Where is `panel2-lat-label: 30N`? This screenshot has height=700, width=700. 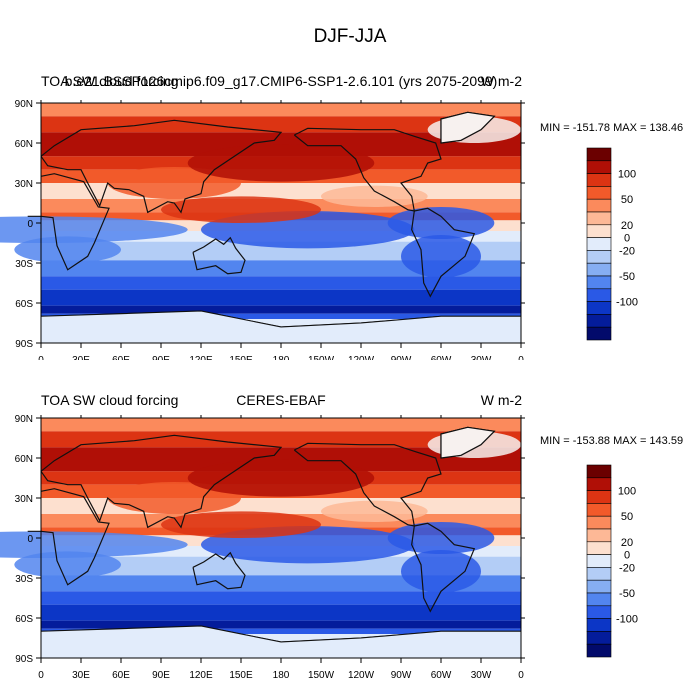 panel2-lat-label: 30N is located at coordinates (24, 499).